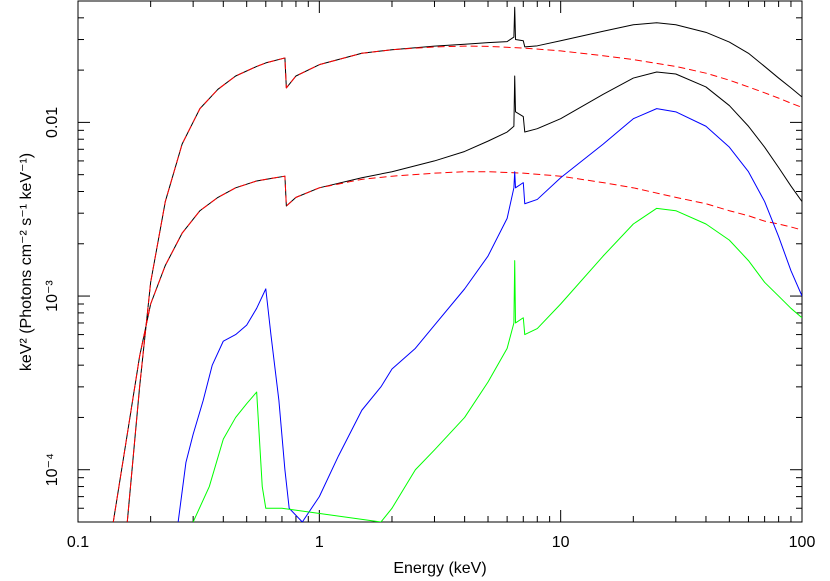 The image size is (830, 581). Describe the element at coordinates (561, 542) in the screenshot. I see `x-tick-label: 10` at that location.